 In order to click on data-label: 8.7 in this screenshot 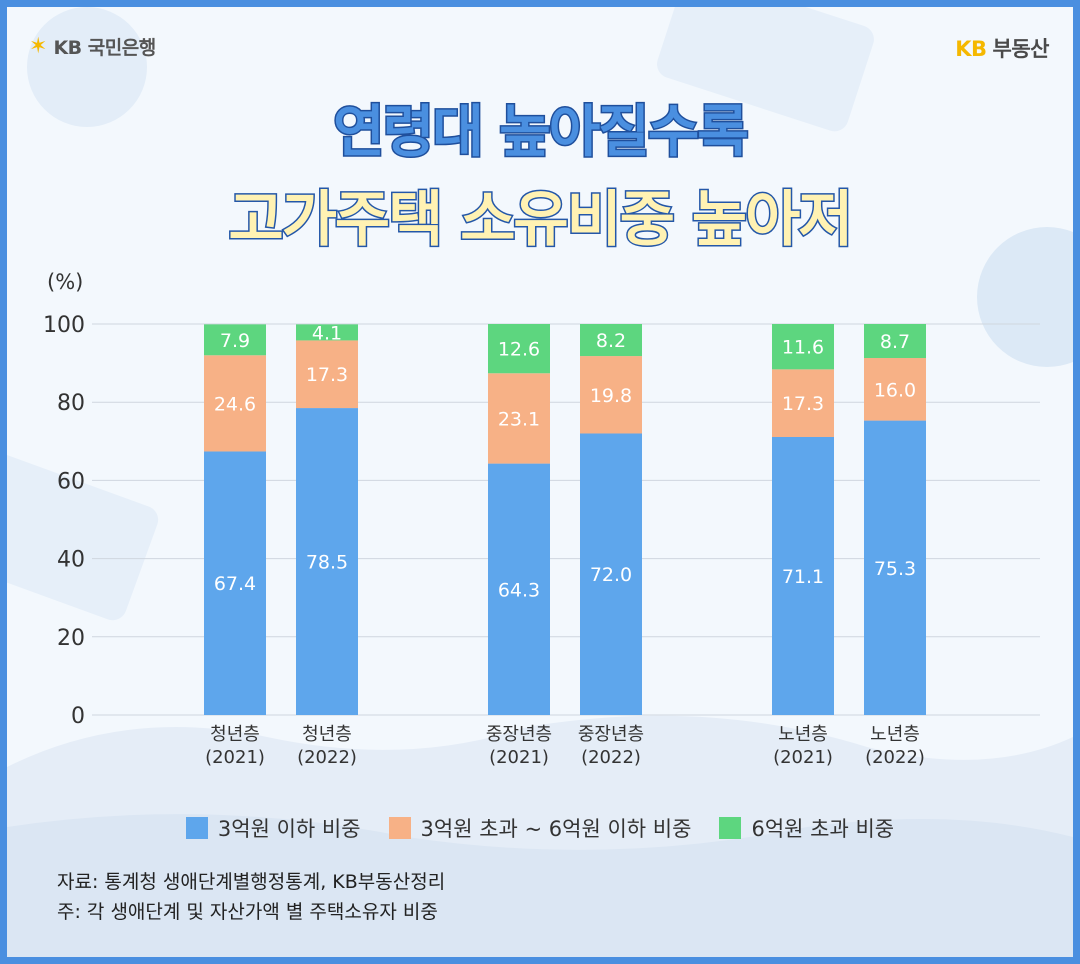, I will do `click(895, 342)`.